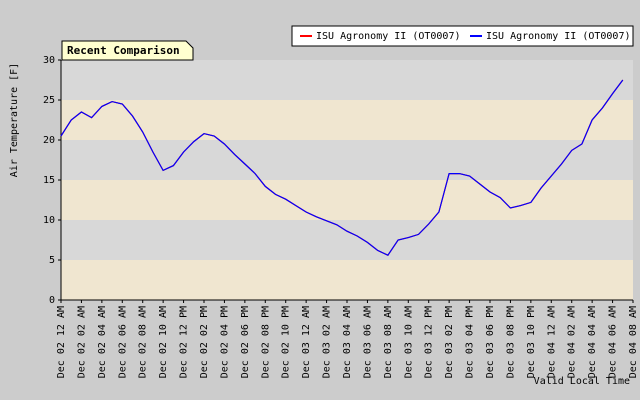 This screenshot has height=400, width=640. What do you see at coordinates (52, 260) in the screenshot?
I see `y-tick-label: 5` at bounding box center [52, 260].